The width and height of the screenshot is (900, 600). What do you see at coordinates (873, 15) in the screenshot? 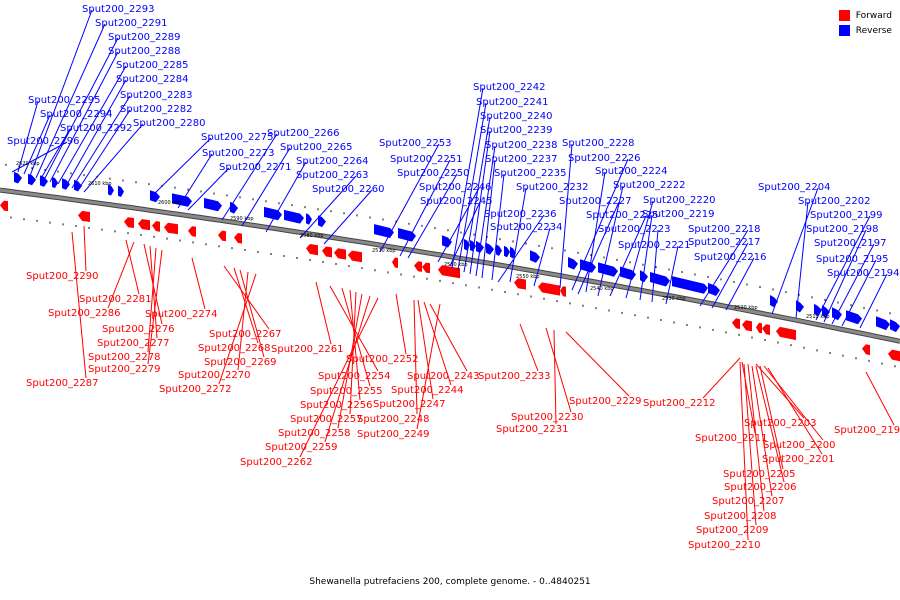
I see `legend-forward-label: Forward` at bounding box center [873, 15].